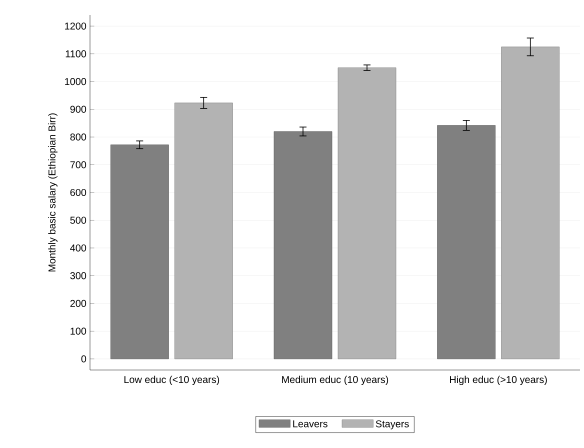 The width and height of the screenshot is (584, 448). I want to click on x-tick-label: Low educ (<10 years), so click(172, 381).